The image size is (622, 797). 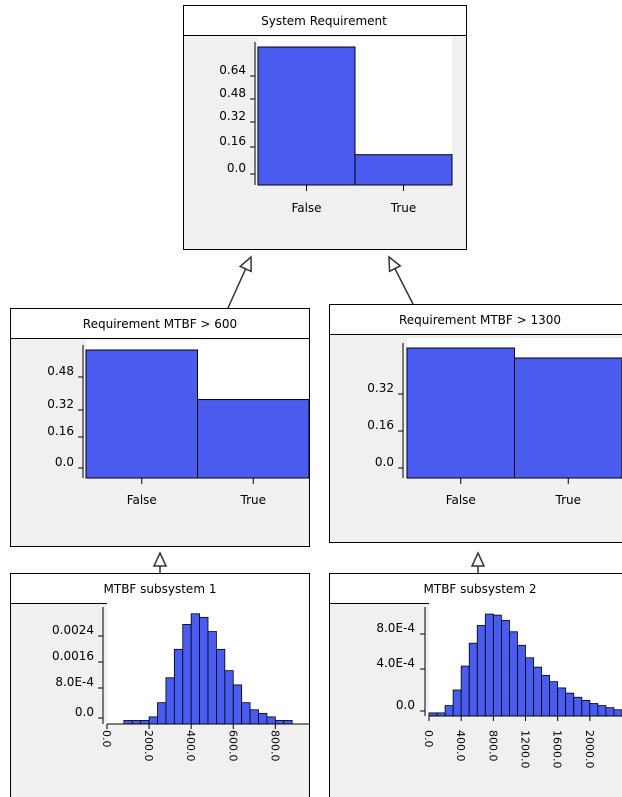 What do you see at coordinates (395, 663) in the screenshot?
I see `y-tick-label: 4.0E-4` at bounding box center [395, 663].